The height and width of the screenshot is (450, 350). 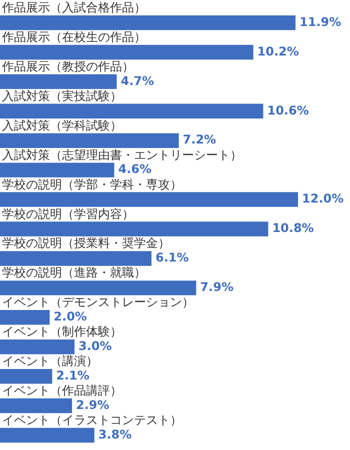 I want to click on y-tick-label: イベント（制作体験）, so click(x=62, y=331).